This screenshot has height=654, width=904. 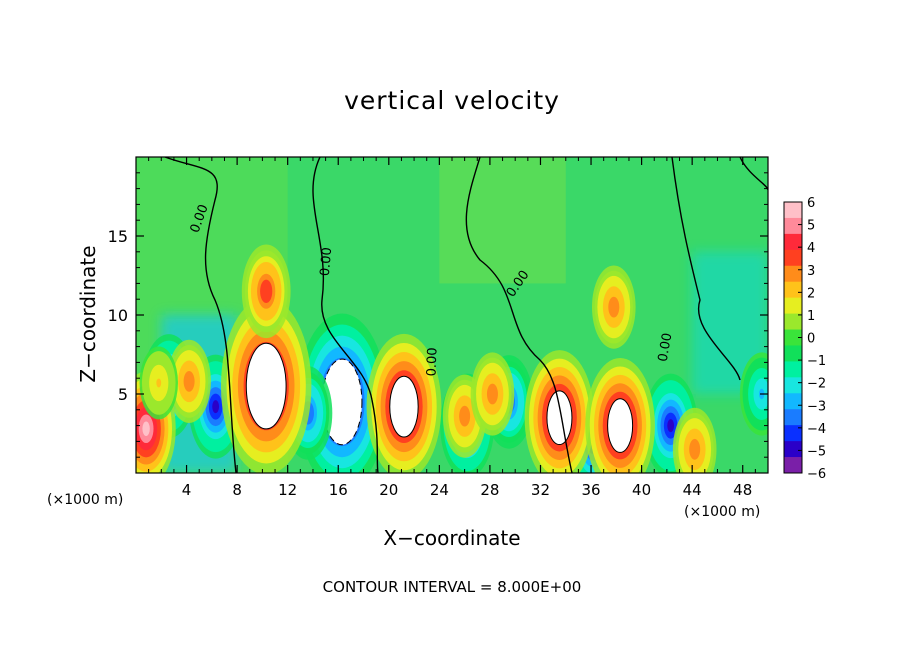 I want to click on x-unit-label-left: (×1000 m), so click(x=85, y=500).